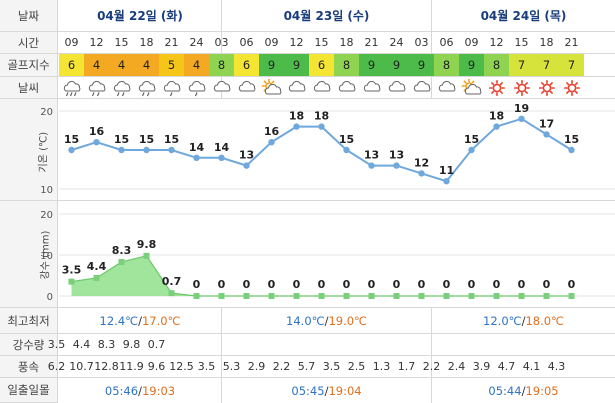 This screenshot has width=615, height=403. What do you see at coordinates (396, 42) in the screenshot?
I see `time-cell: 24` at bounding box center [396, 42].